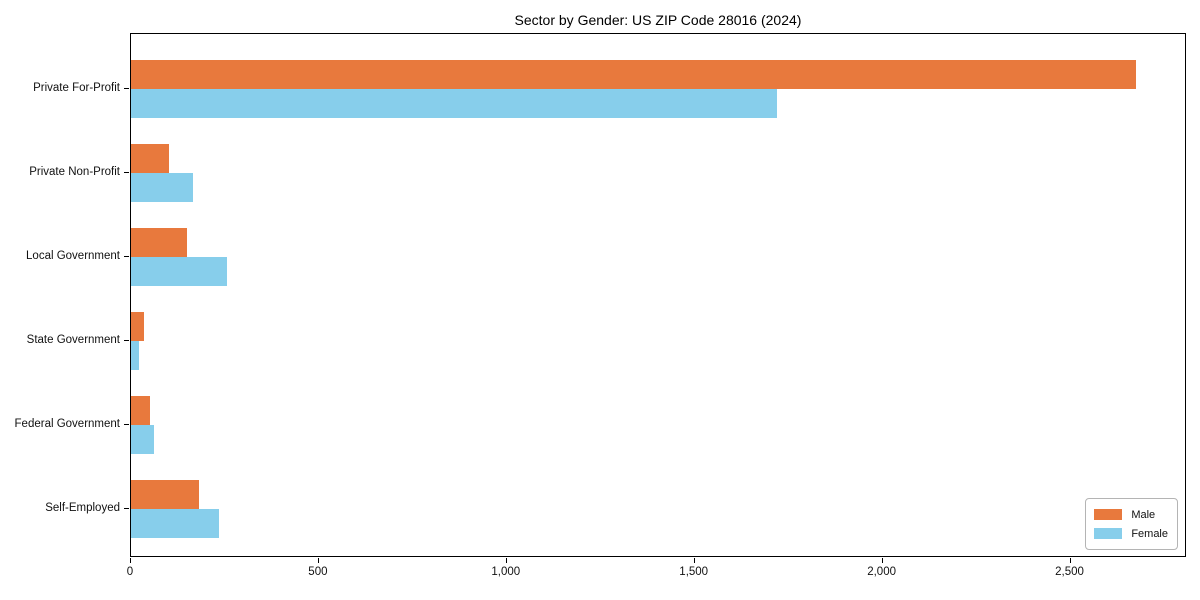 The image size is (1200, 600). I want to click on legend-item-male: Male, so click(1131, 514).